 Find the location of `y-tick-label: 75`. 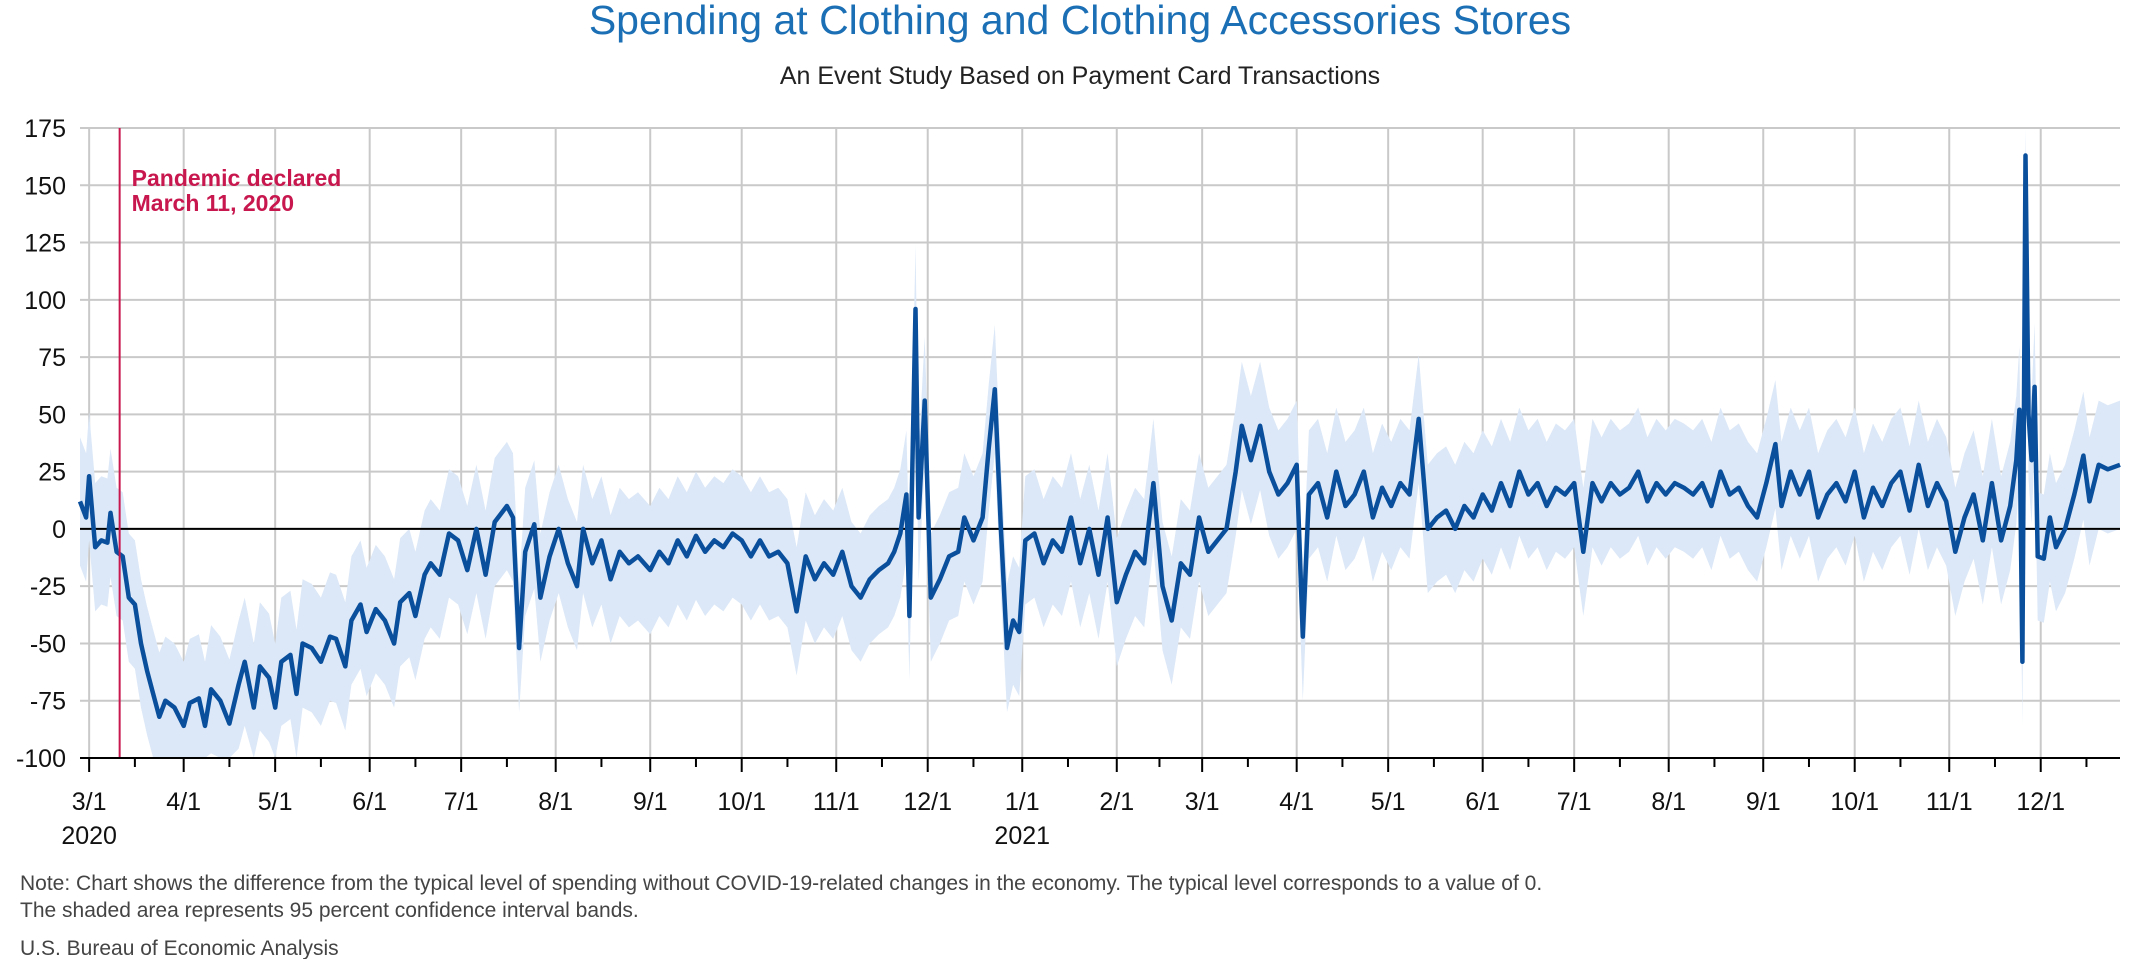

y-tick-label: 75 is located at coordinates (52, 358).